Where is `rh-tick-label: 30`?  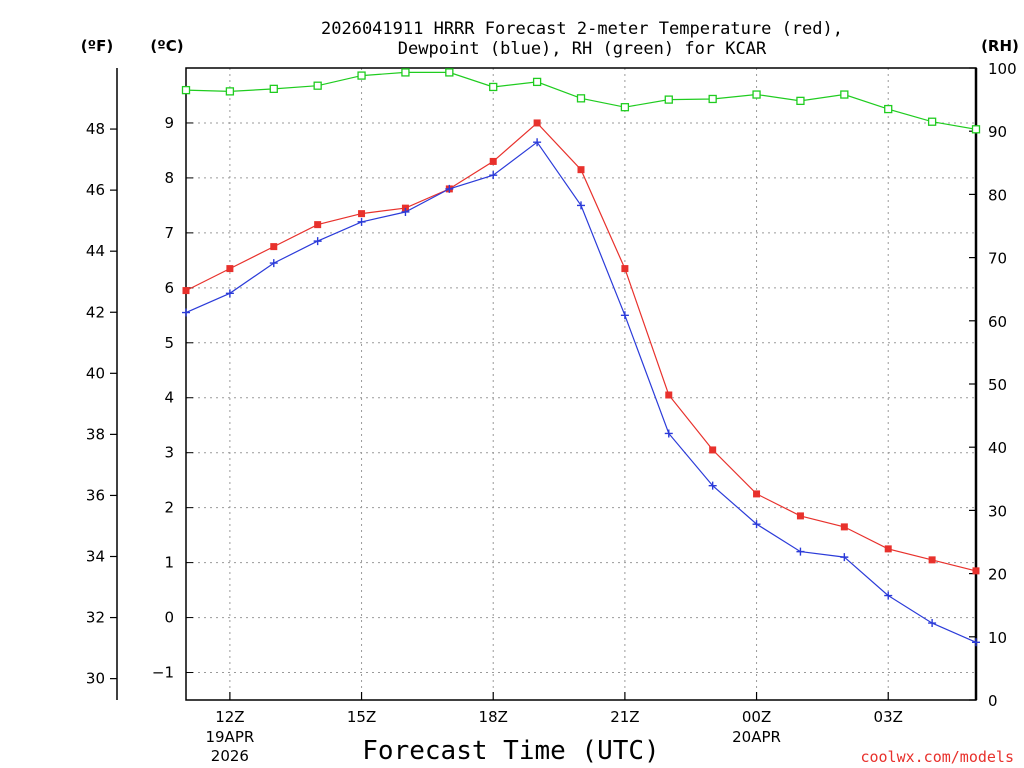 rh-tick-label: 30 is located at coordinates (997, 511).